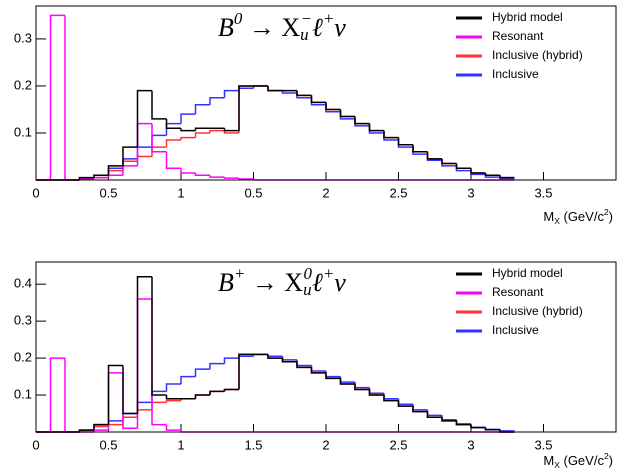  Describe the element at coordinates (35, 192) in the screenshot. I see `x-tick-label: 0` at that location.